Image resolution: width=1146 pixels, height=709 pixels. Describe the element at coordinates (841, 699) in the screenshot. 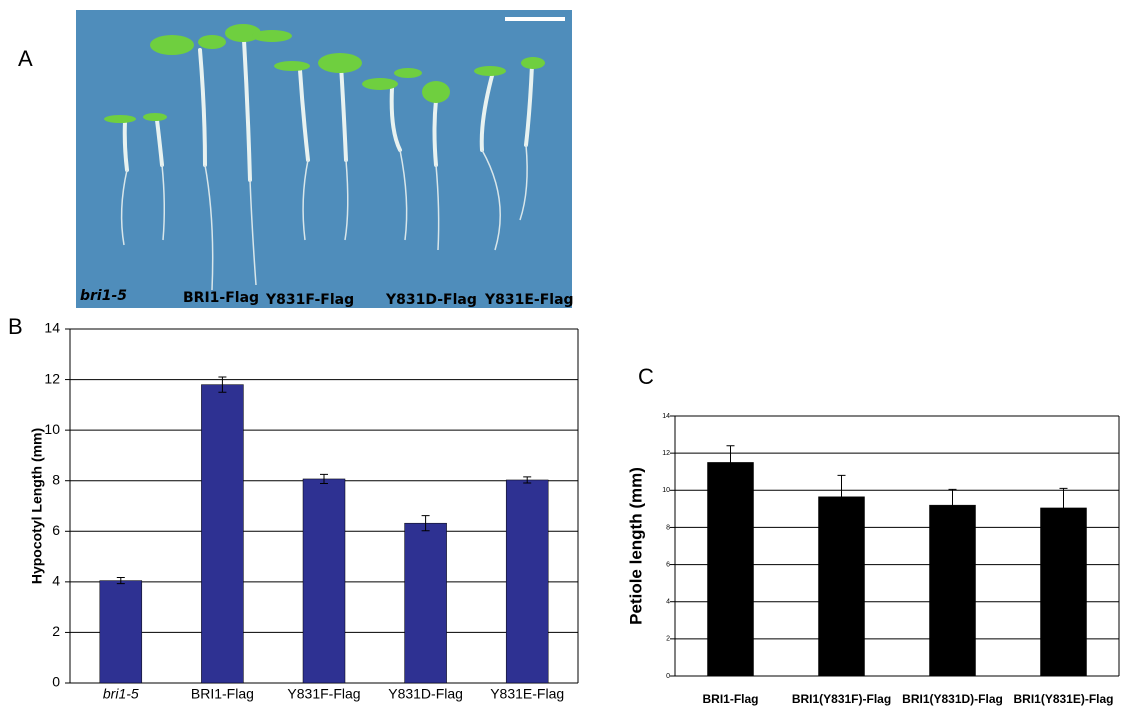

I see `x-tick-label: BRI1(Y831F)-Flag` at that location.